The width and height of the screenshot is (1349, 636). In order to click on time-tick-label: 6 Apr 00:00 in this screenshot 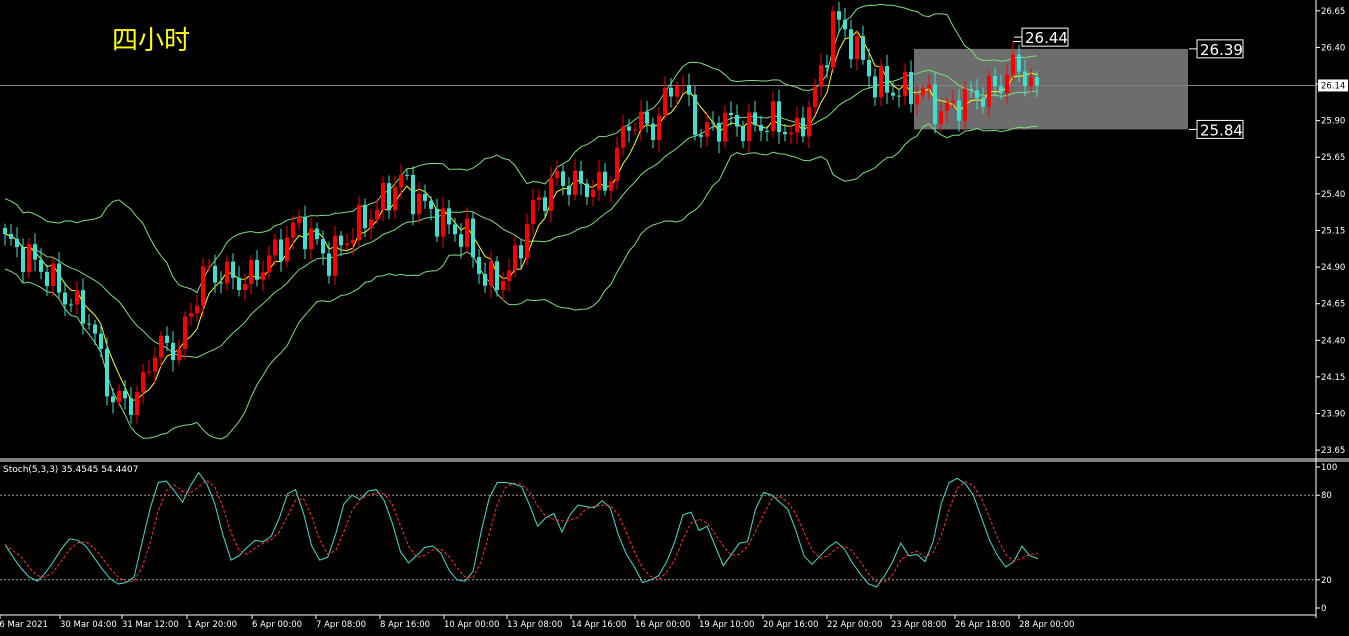, I will do `click(277, 625)`.